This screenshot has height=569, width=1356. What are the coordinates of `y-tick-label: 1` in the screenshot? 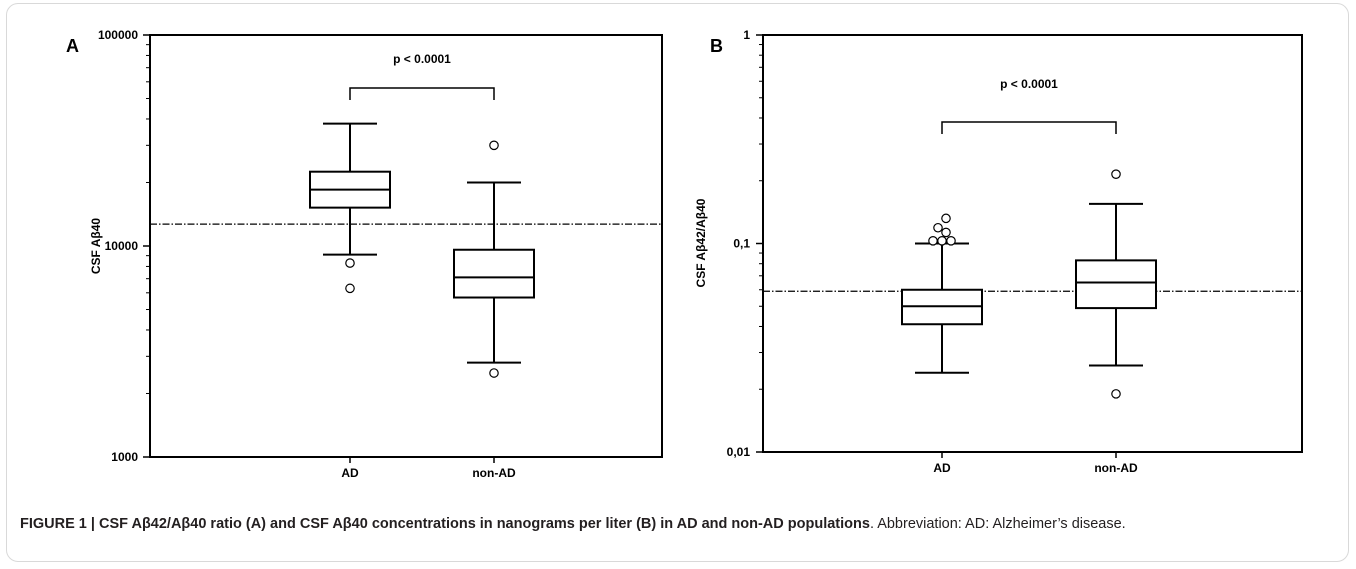 It's located at (746, 35).